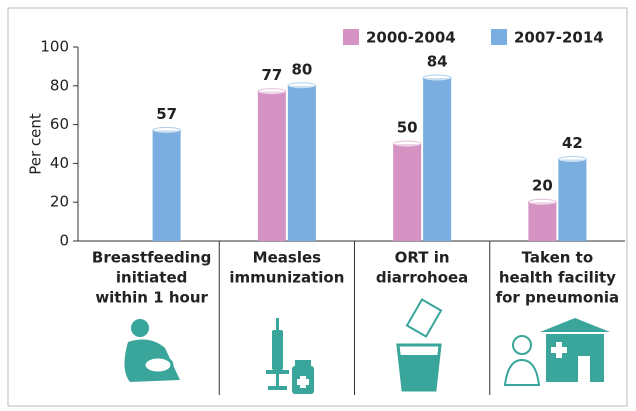 This screenshot has width=636, height=411. What do you see at coordinates (557, 278) in the screenshot?
I see `x-tick-label: health facility` at bounding box center [557, 278].